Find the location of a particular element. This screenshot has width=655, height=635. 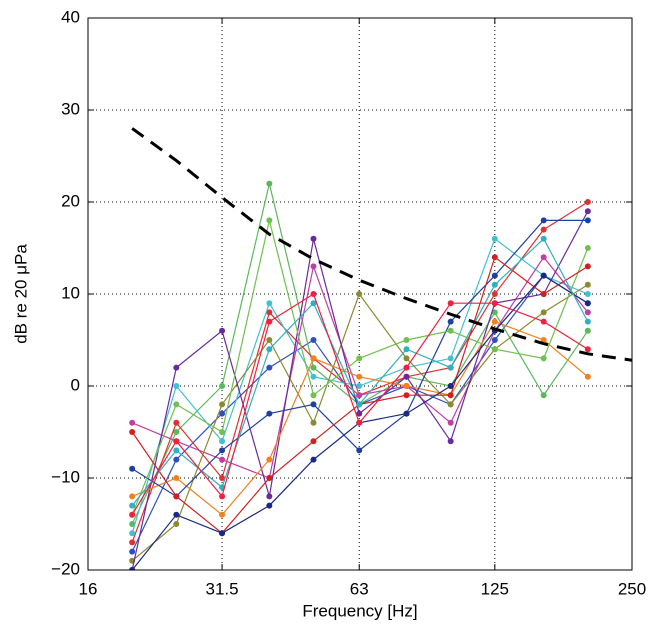

x-tick-label: 125 is located at coordinates (495, 588).